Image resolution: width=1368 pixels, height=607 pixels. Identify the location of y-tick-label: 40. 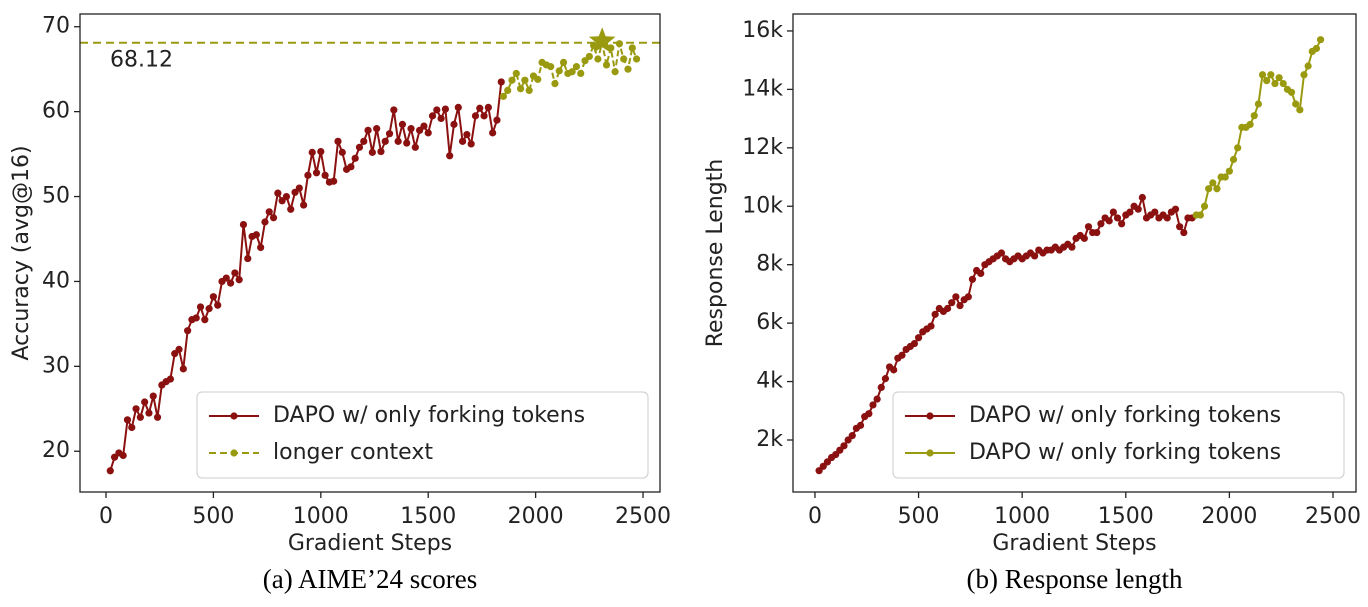
(56, 280).